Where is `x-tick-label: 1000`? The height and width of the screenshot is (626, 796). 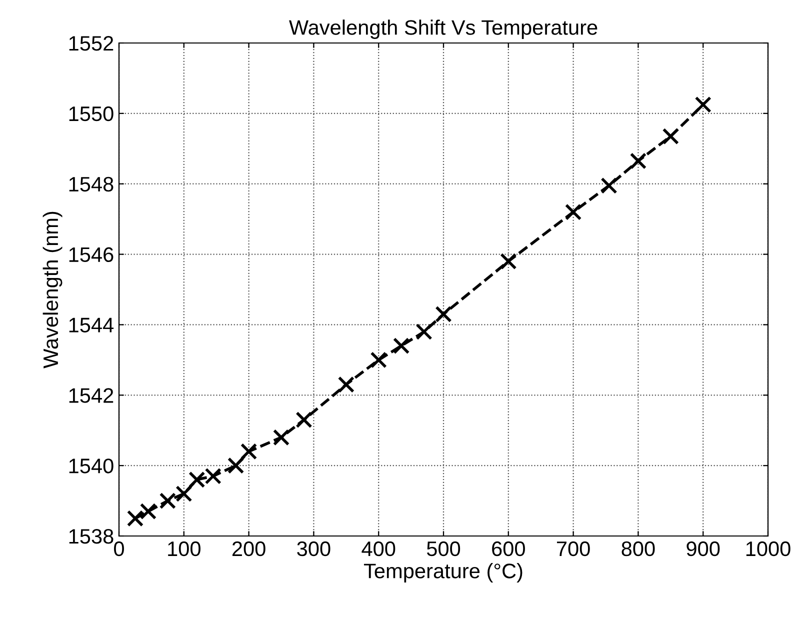
x-tick-label: 1000 is located at coordinates (768, 548).